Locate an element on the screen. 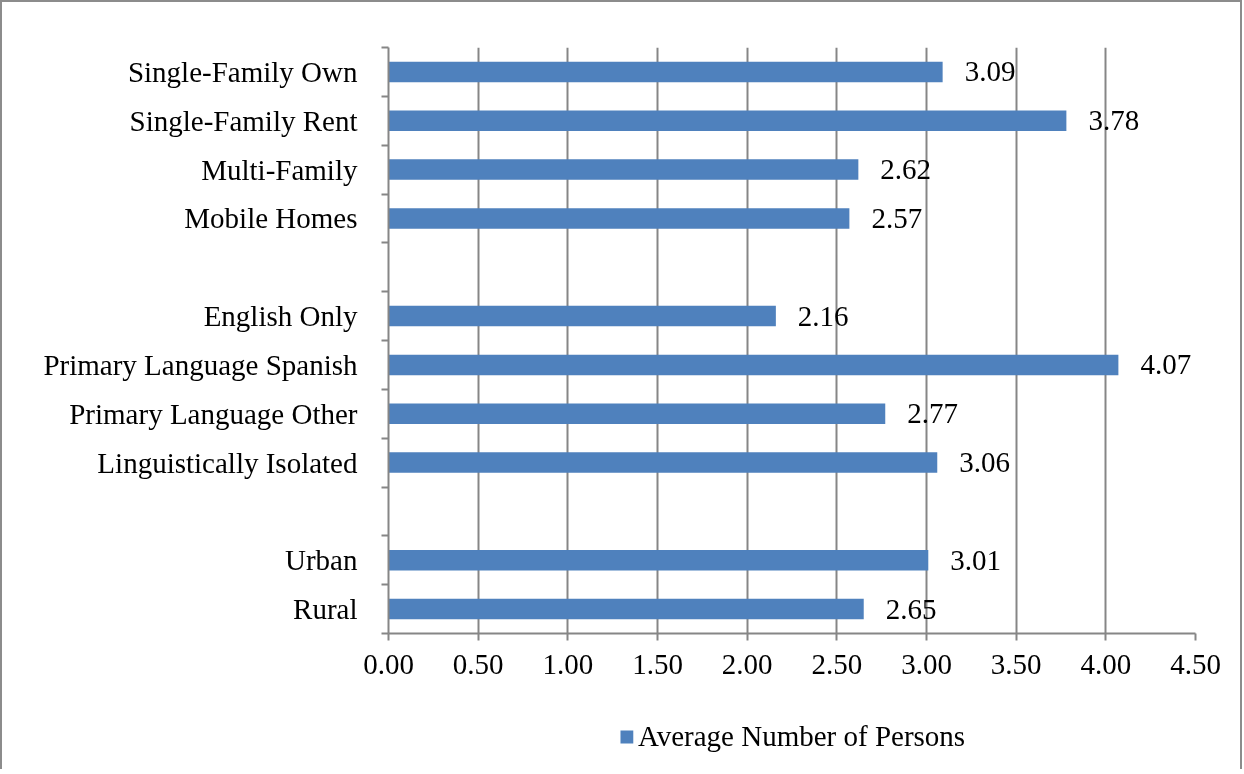  data-label: 2.77 is located at coordinates (932, 413).